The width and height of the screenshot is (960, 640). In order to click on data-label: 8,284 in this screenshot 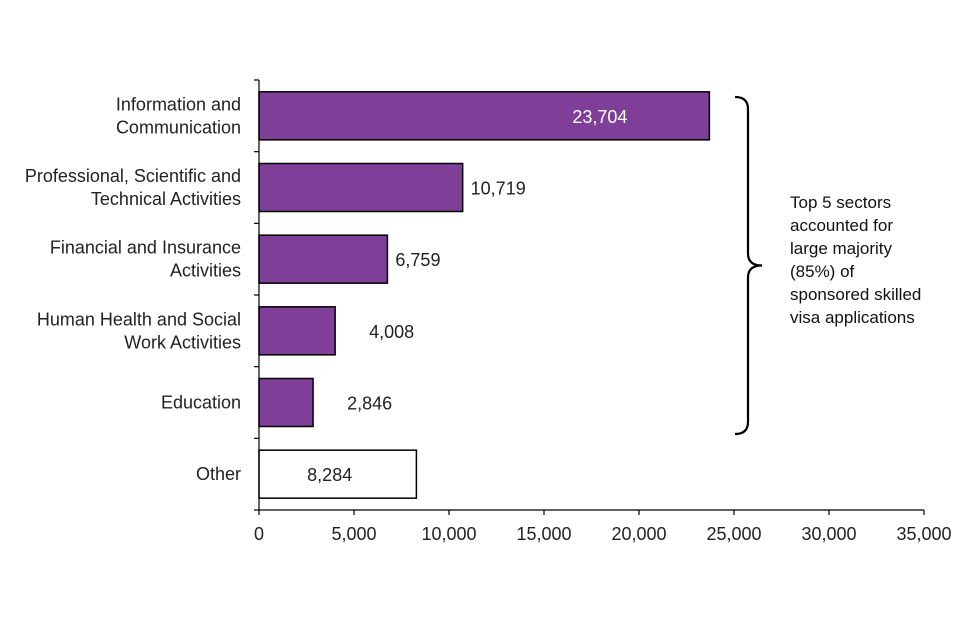, I will do `click(329, 475)`.